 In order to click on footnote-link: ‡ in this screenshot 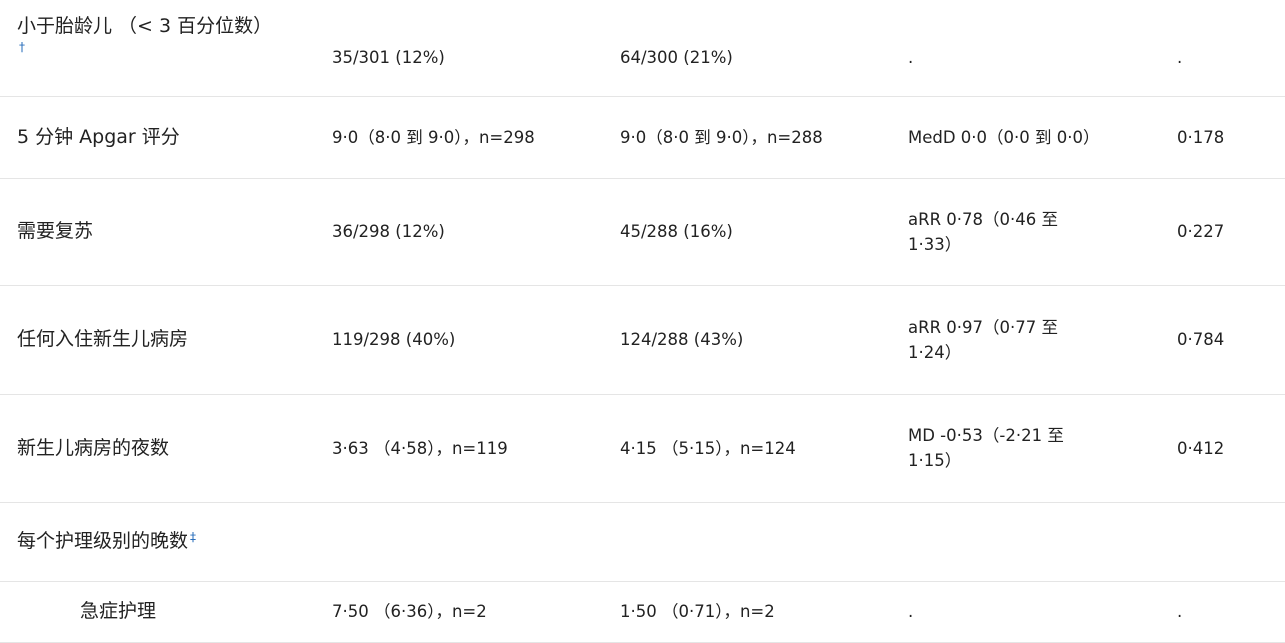, I will do `click(193, 537)`.